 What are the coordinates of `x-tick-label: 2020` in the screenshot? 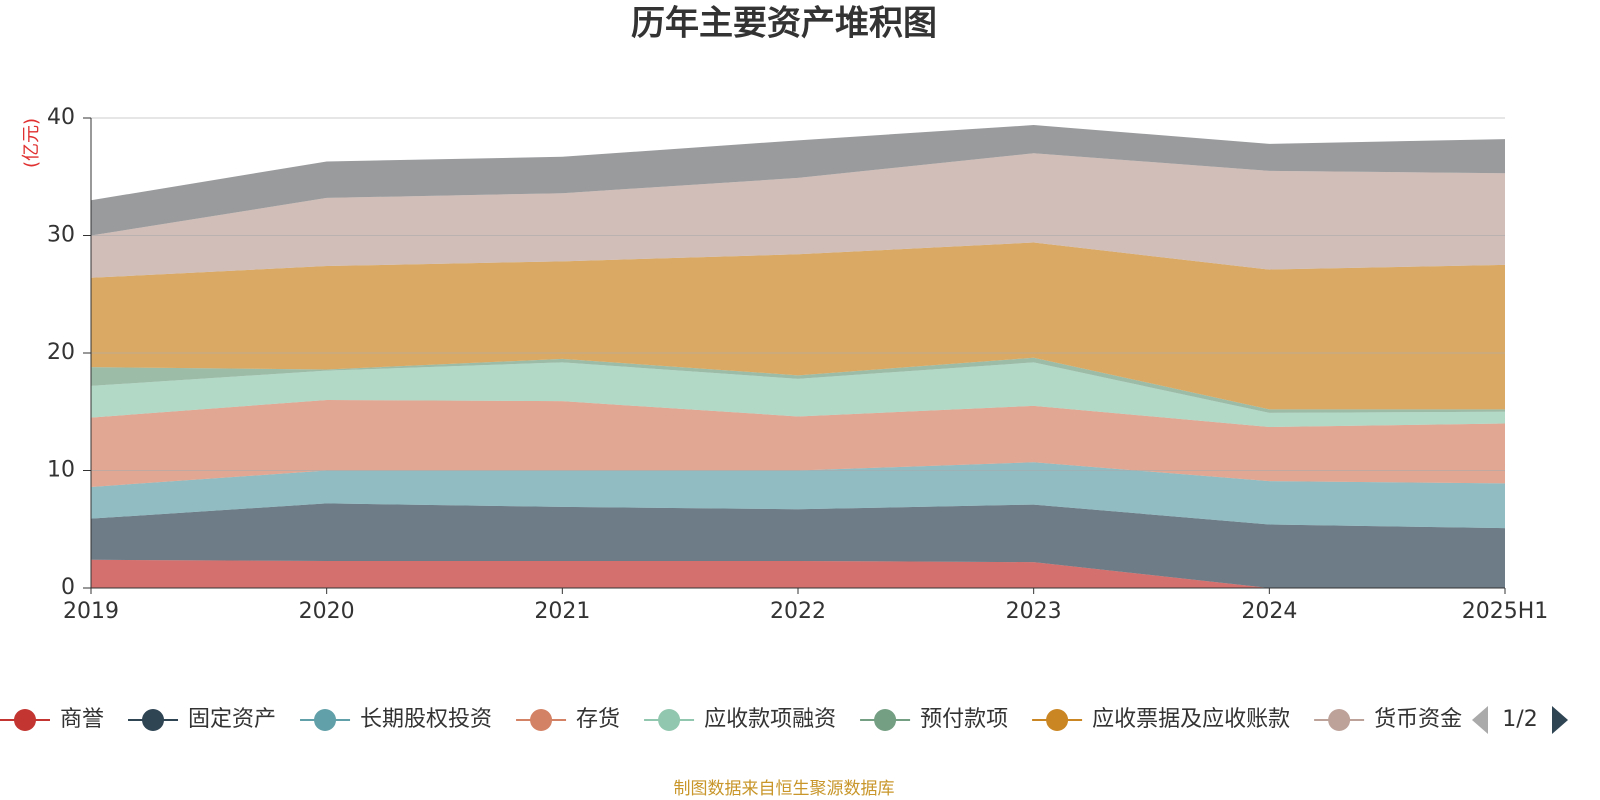 It's located at (327, 611).